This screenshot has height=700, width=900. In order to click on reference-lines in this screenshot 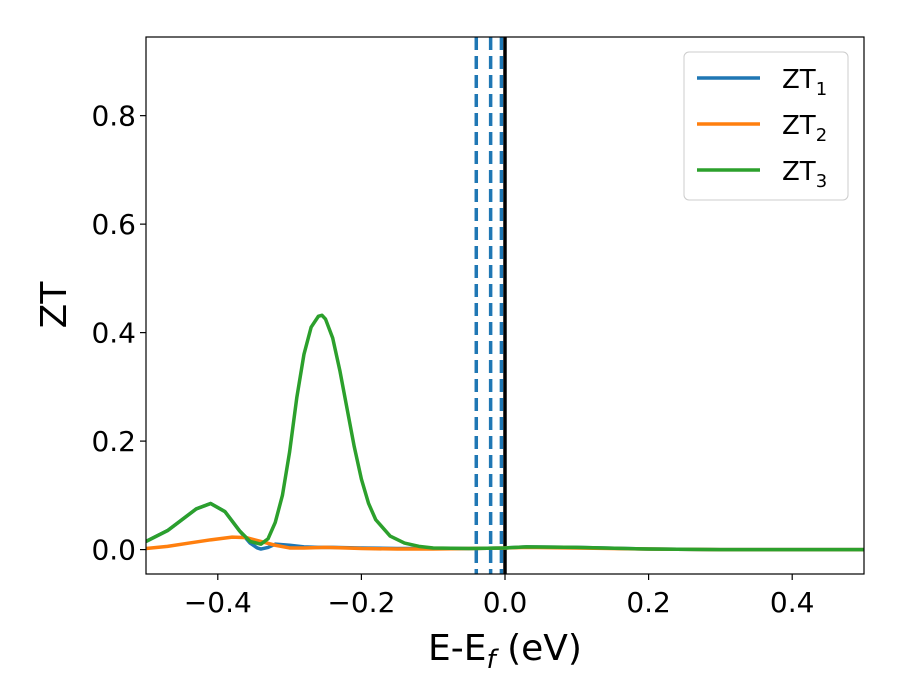, I will do `click(490, 305)`.